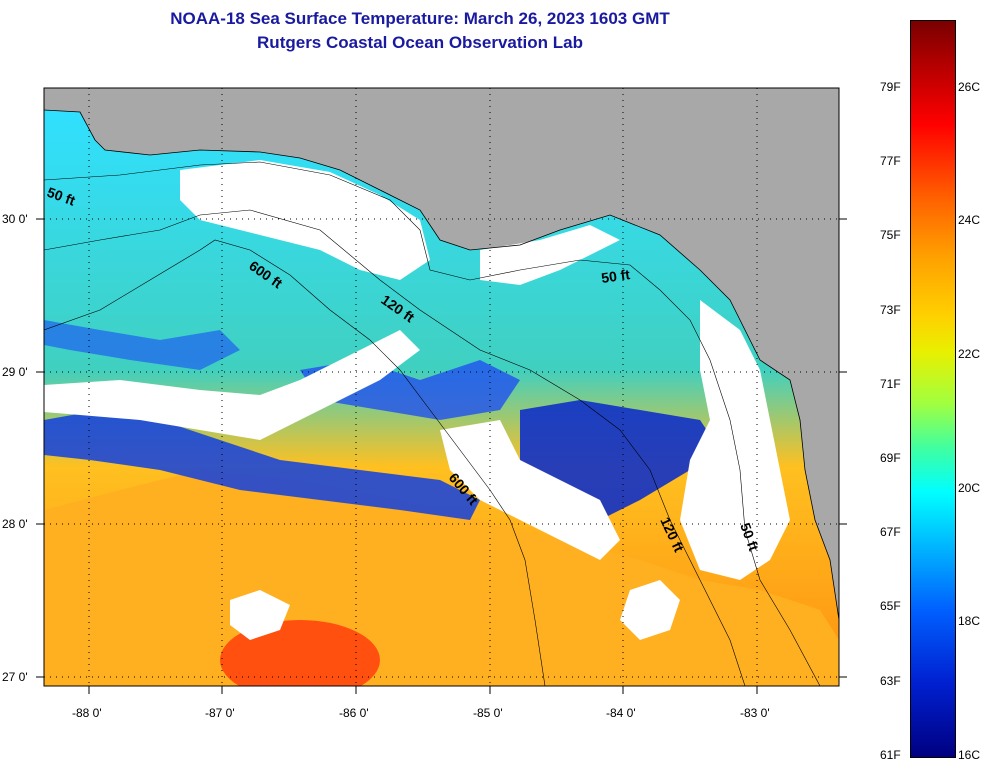 The width and height of the screenshot is (992, 770). I want to click on temperature-colorbar, so click(933, 389).